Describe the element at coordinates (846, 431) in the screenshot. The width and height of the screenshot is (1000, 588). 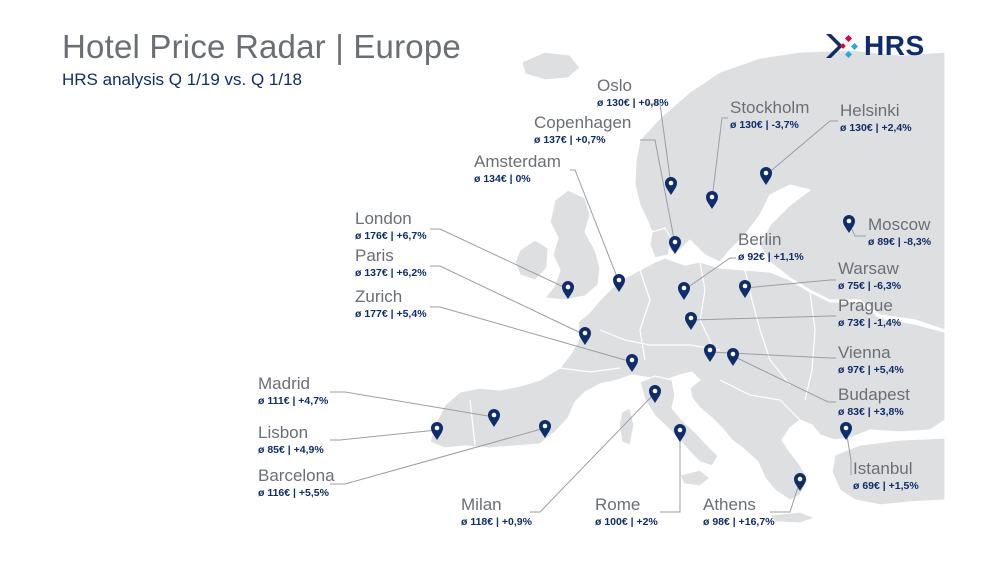
I see `map-pin-icon-istanbul` at that location.